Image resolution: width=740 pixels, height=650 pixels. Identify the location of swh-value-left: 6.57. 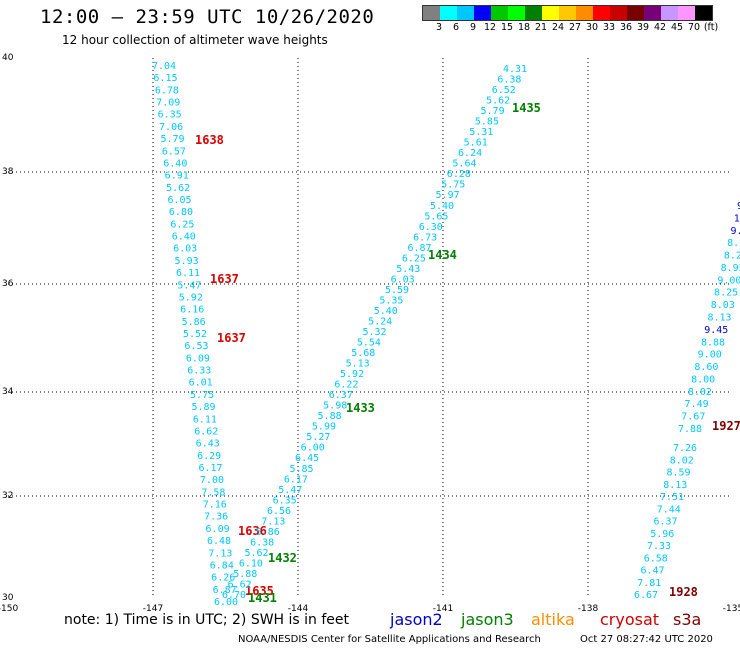
(174, 151).